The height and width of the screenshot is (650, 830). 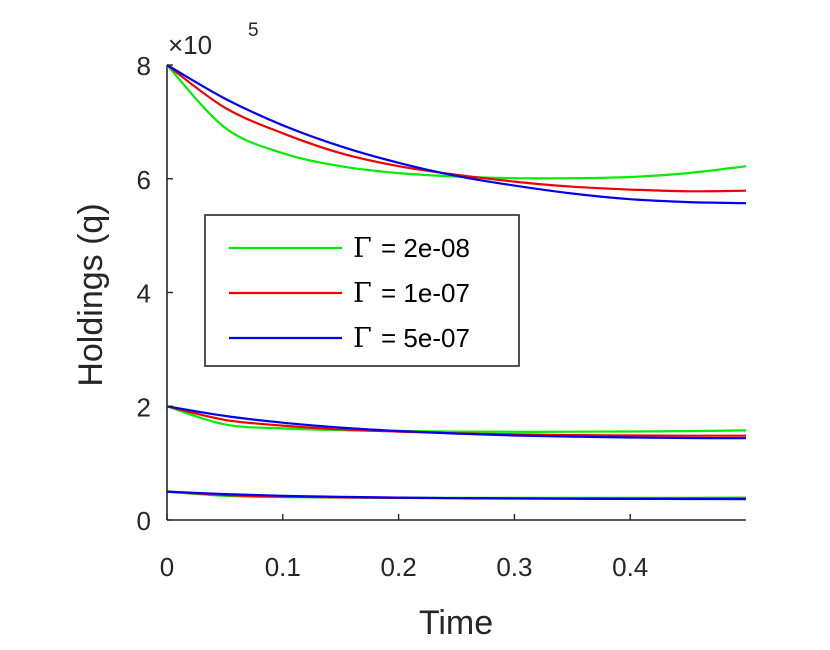 What do you see at coordinates (425, 248) in the screenshot?
I see `legend-label: = 2e-08` at bounding box center [425, 248].